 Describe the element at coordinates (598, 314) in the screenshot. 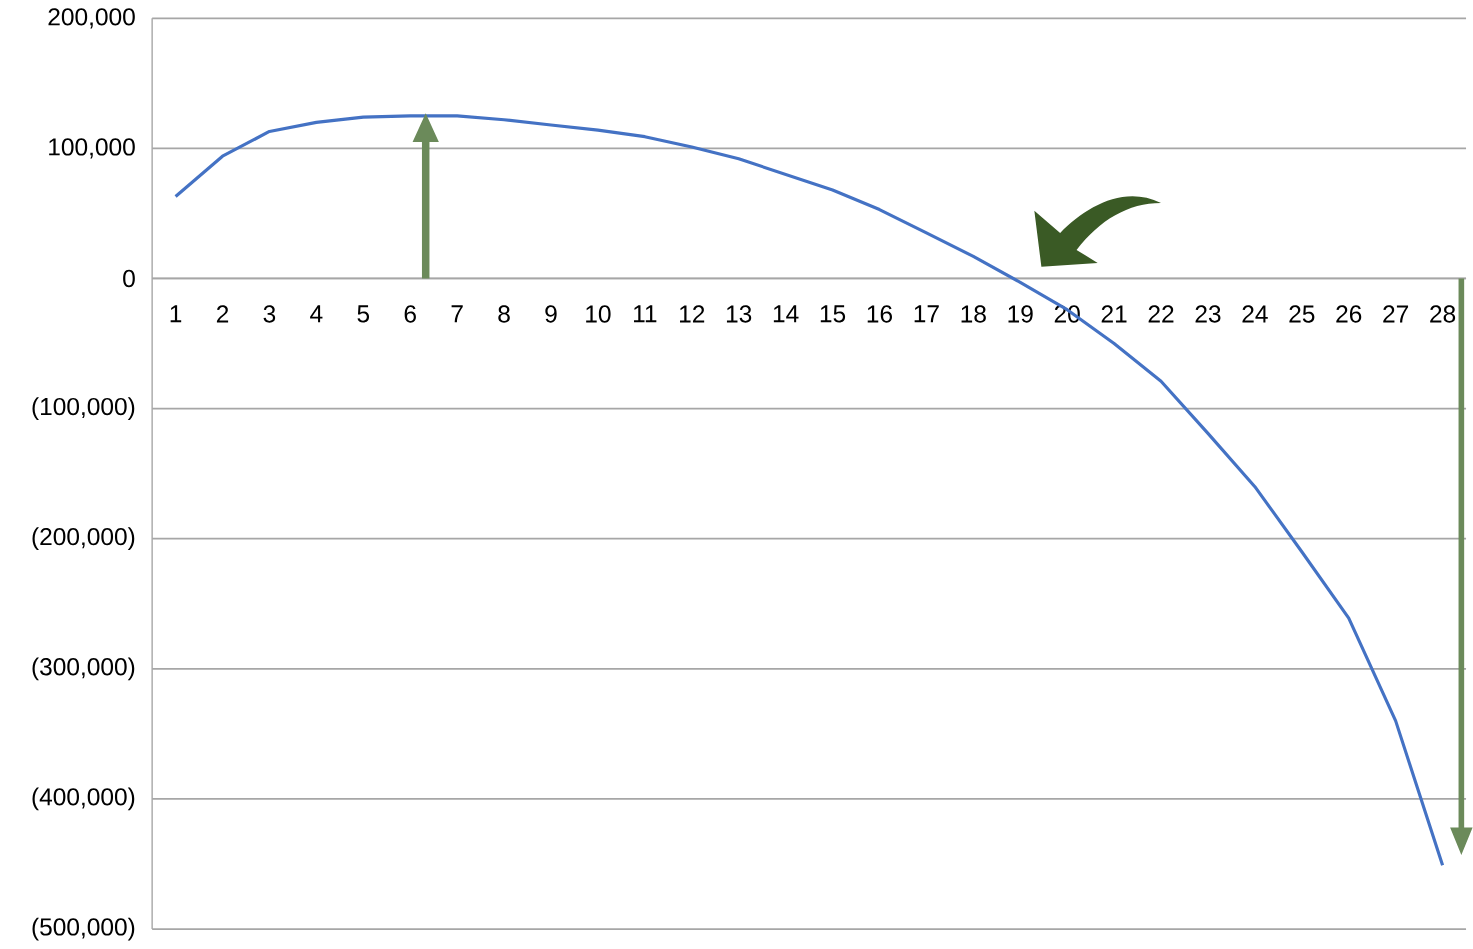

I see `x-tick-label: 10` at that location.